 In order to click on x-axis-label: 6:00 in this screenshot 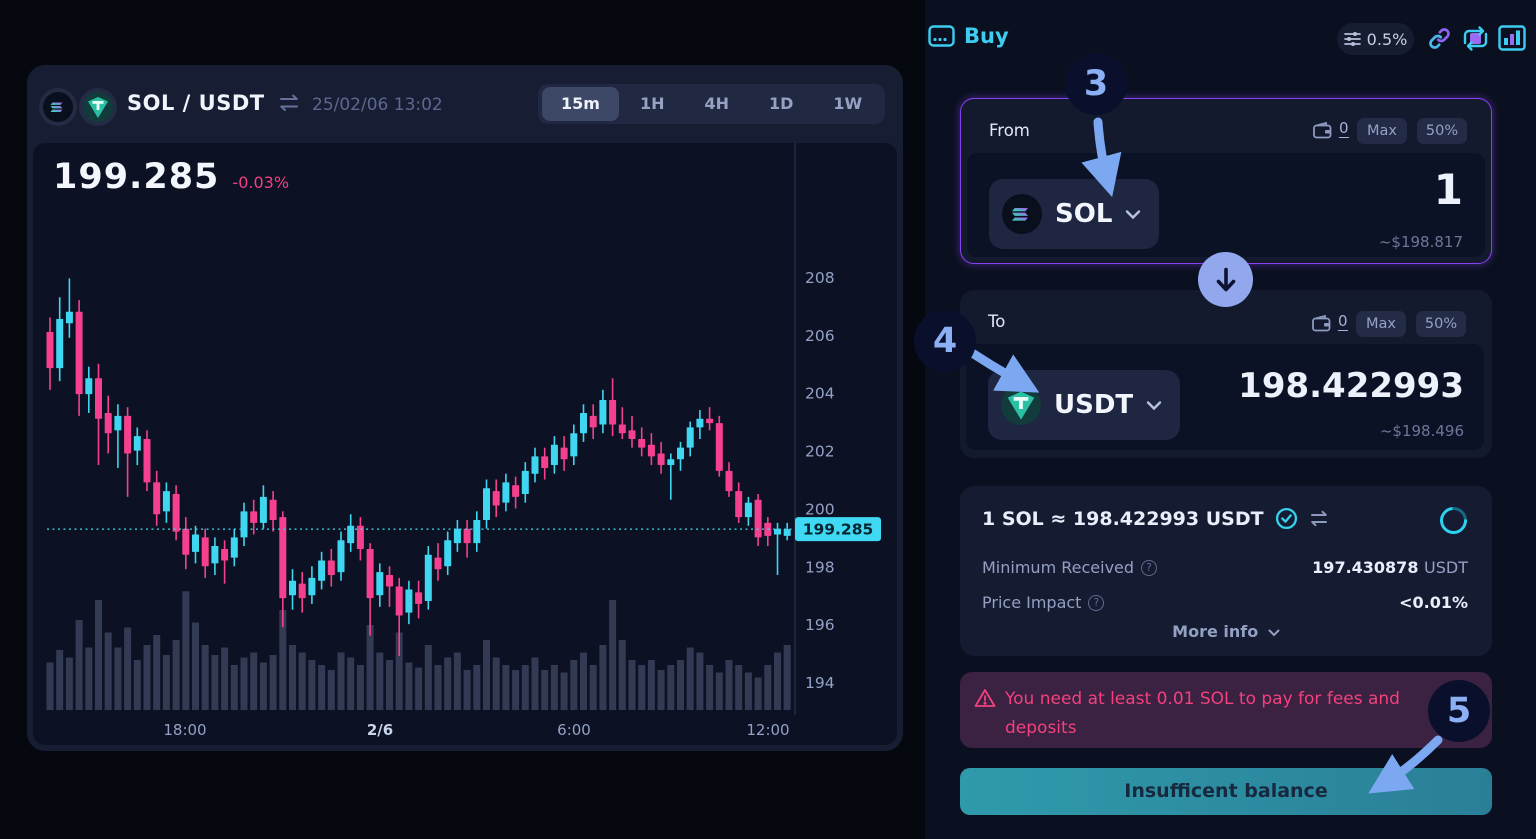, I will do `click(574, 730)`.